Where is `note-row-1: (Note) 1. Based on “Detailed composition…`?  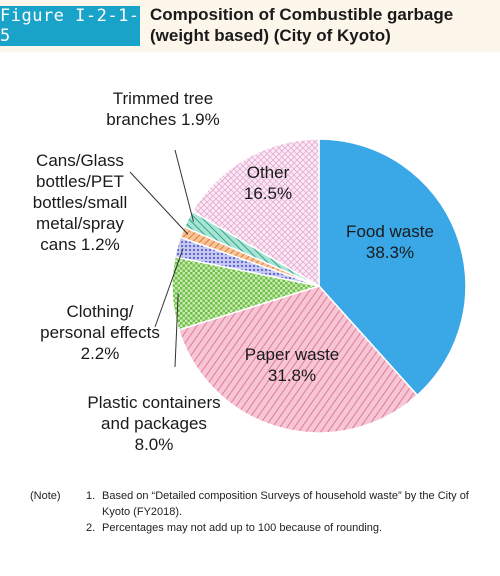 note-row-1: (Note) 1. Based on “Detailed composition… is located at coordinates (260, 504).